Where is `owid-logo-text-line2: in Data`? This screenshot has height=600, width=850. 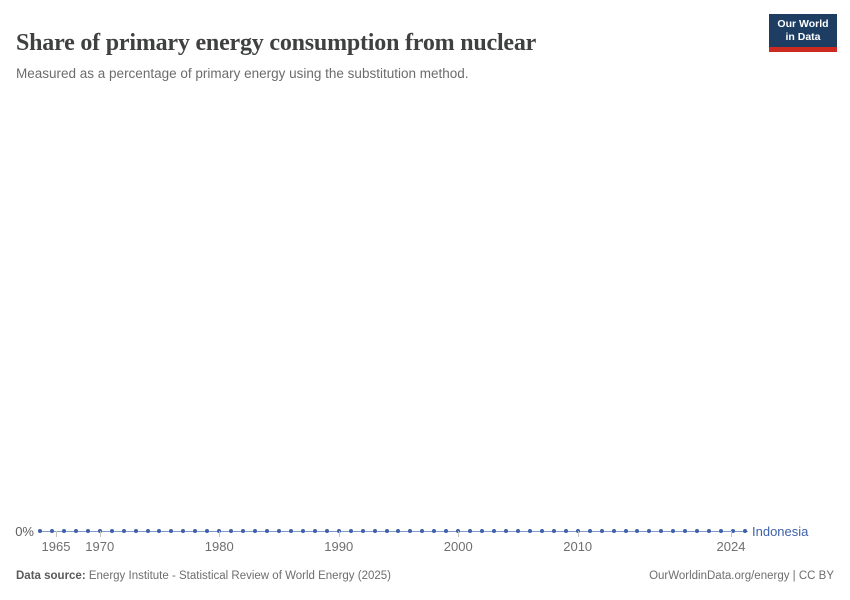
owid-logo-text-line2: in Data is located at coordinates (803, 36).